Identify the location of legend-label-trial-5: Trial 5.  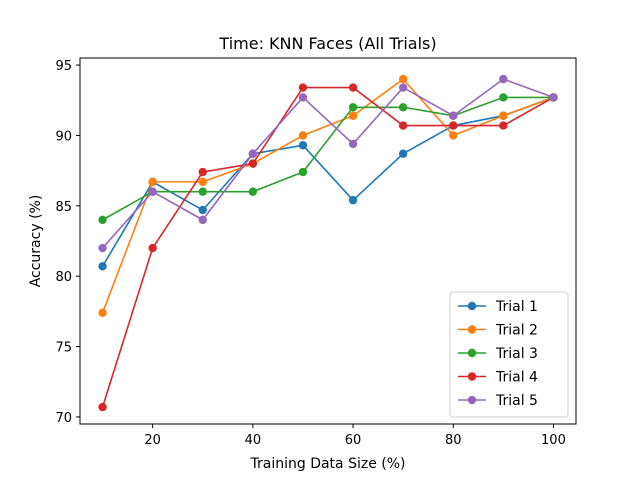
(516, 401).